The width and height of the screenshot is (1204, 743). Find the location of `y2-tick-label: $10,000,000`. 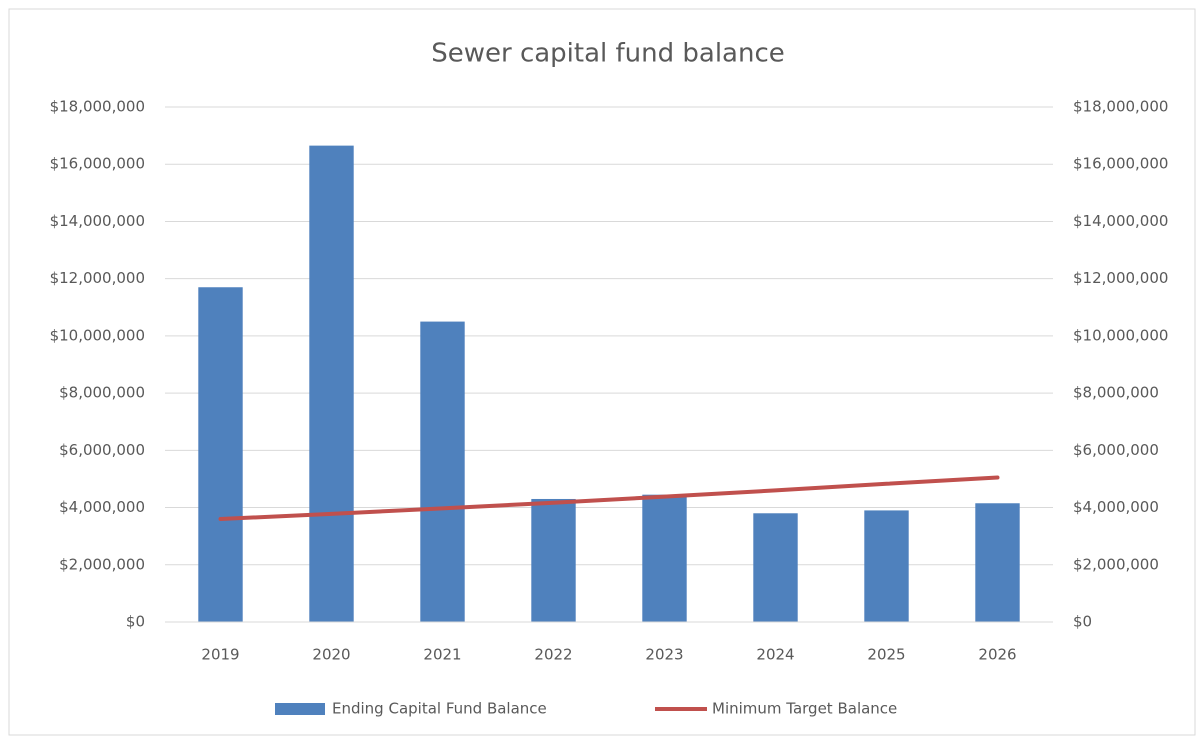

y2-tick-label: $10,000,000 is located at coordinates (1120, 335).